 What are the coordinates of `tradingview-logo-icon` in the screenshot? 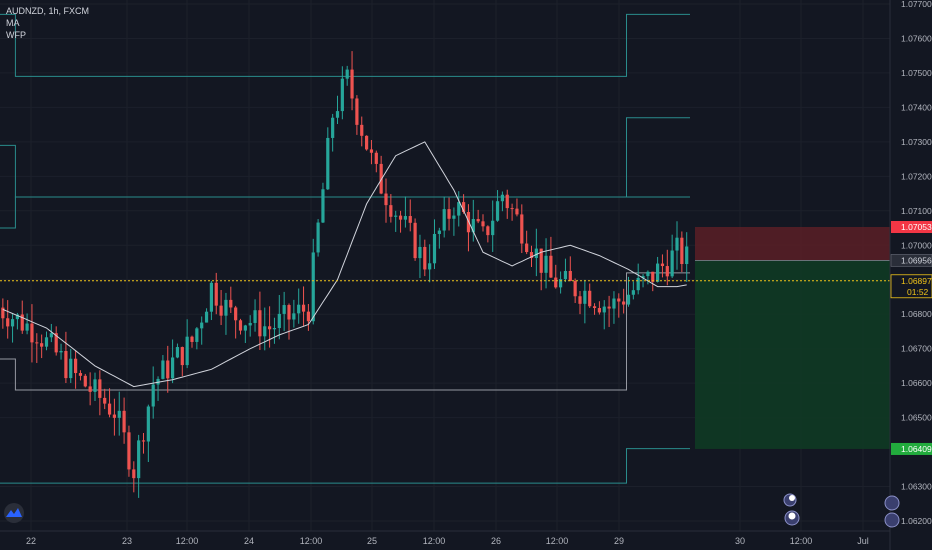 It's located at (14, 513).